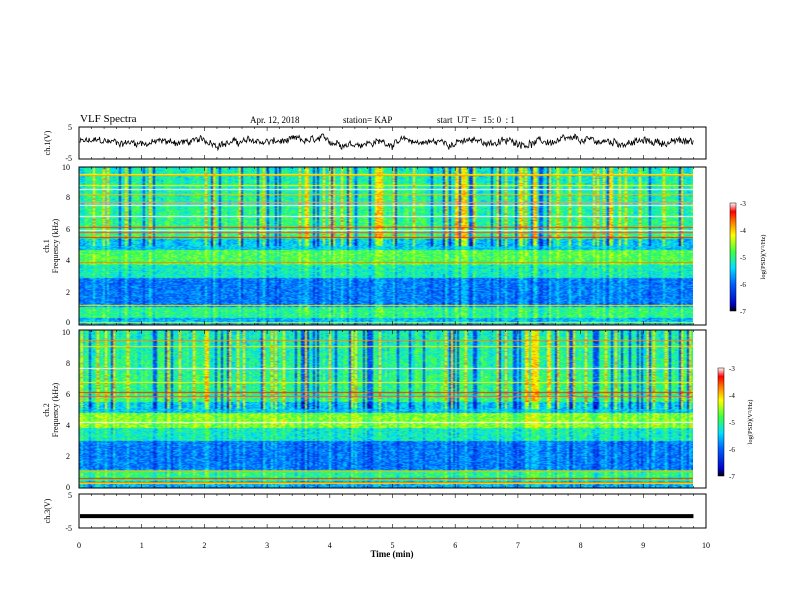 The width and height of the screenshot is (792, 612). I want to click on figure-title: VLF Spectra, so click(108, 119).